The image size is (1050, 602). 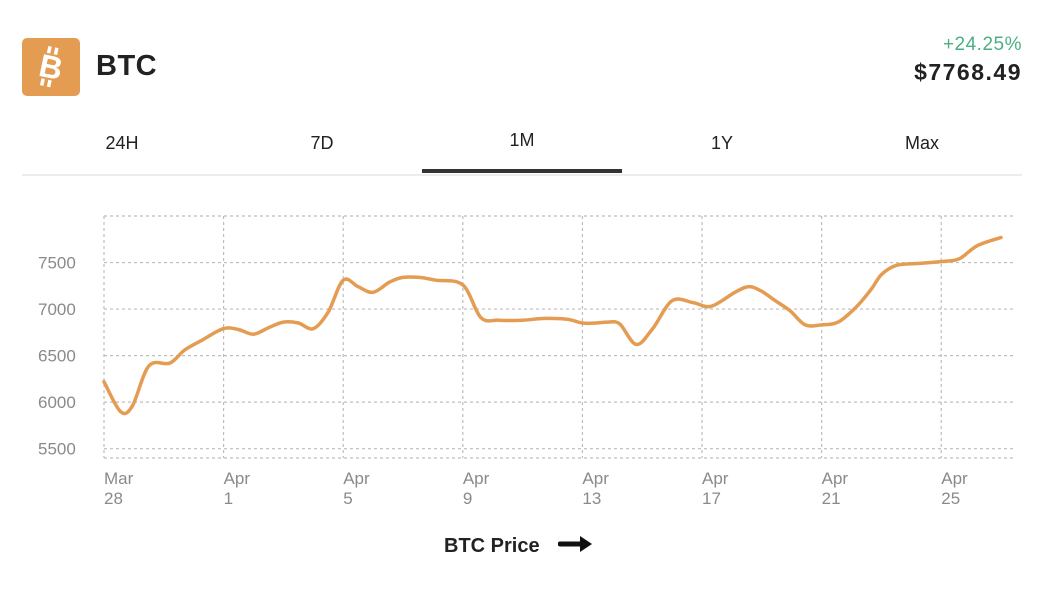 I want to click on price-block: +24.25% $7768.49, so click(x=968, y=60).